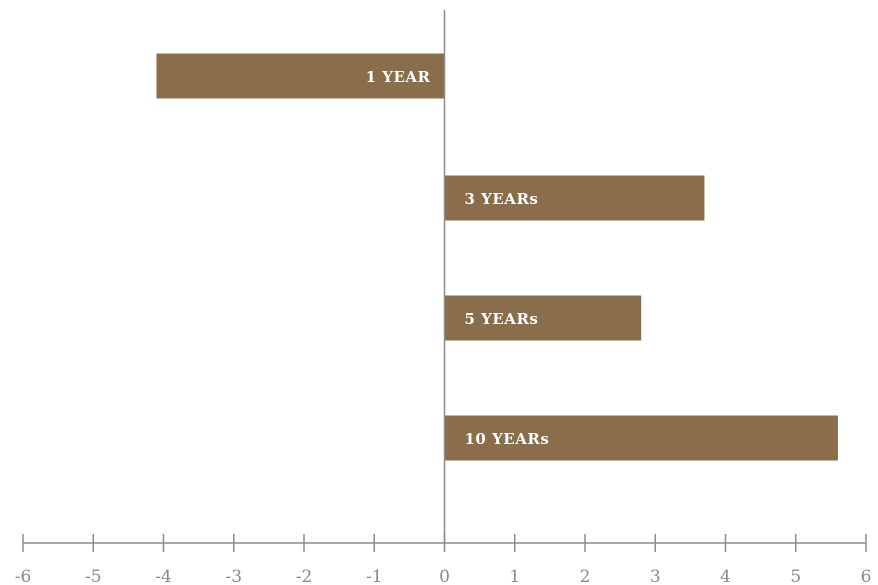 The height and width of the screenshot is (585, 878). Describe the element at coordinates (443, 559) in the screenshot. I see `ticks-group: -6 -5 -4 -3 -2 -1 0 1 2 3 4 5 6` at that location.